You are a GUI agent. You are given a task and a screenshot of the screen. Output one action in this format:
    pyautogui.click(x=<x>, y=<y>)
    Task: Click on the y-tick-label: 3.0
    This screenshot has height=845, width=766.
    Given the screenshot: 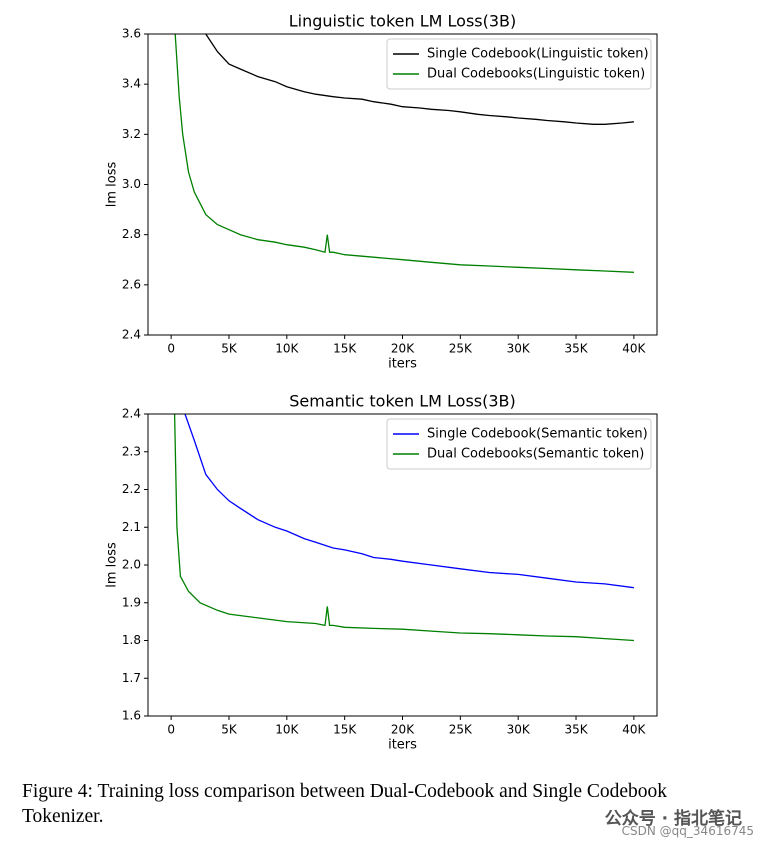 What is the action you would take?
    pyautogui.click(x=131, y=184)
    